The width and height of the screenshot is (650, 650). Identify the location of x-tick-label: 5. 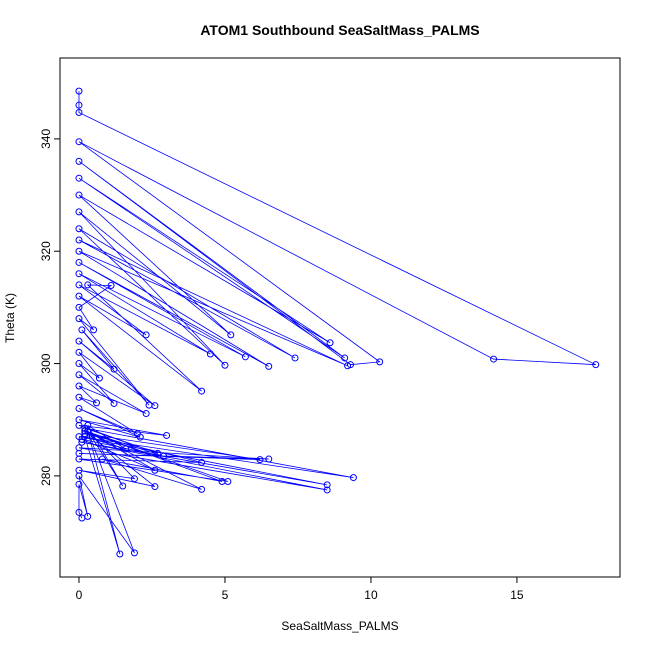
(225, 595).